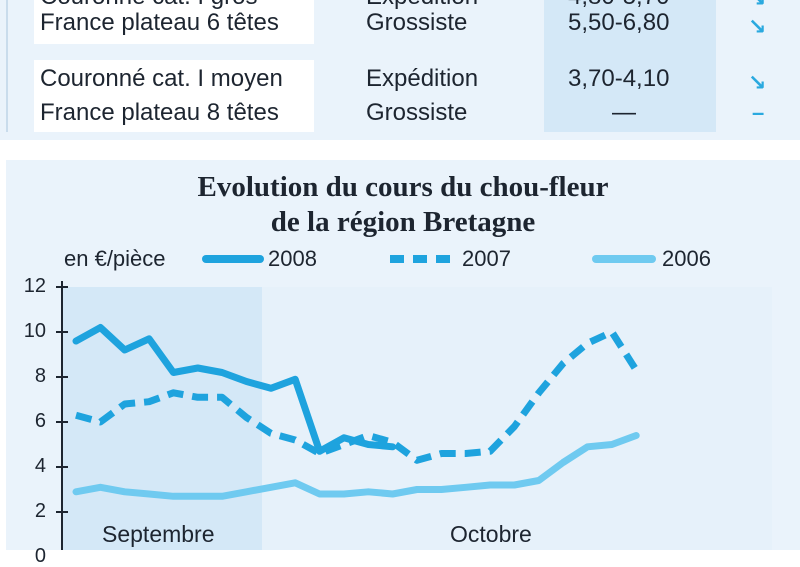 This screenshot has width=800, height=567. I want to click on legend-label-2008: 2008, so click(292, 258).